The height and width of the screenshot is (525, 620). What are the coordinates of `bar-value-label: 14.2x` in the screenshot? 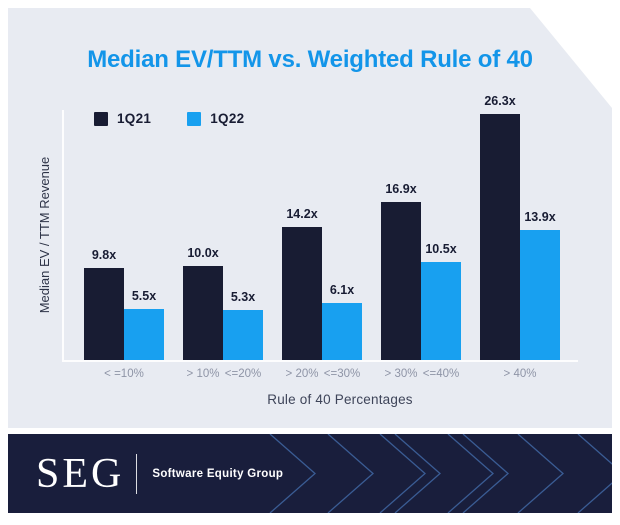 It's located at (302, 214).